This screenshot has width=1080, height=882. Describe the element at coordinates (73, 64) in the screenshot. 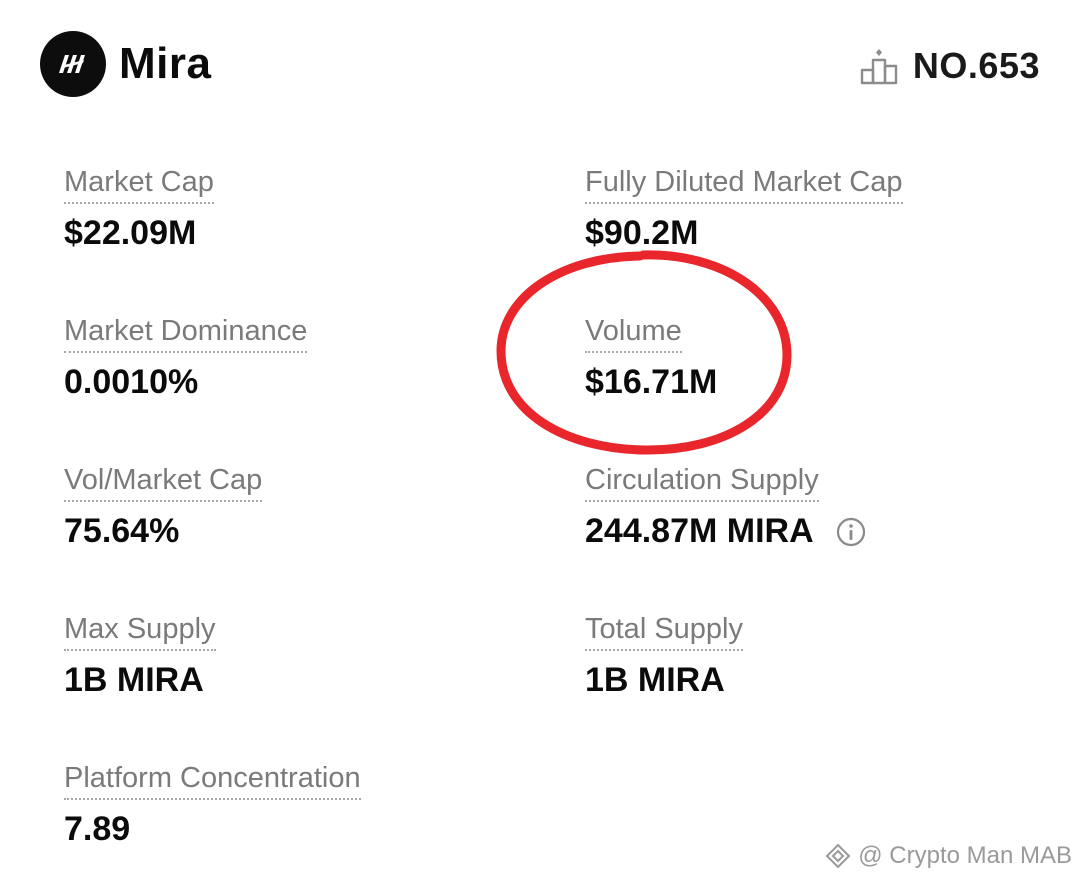

I see `mira-logo-icon` at that location.